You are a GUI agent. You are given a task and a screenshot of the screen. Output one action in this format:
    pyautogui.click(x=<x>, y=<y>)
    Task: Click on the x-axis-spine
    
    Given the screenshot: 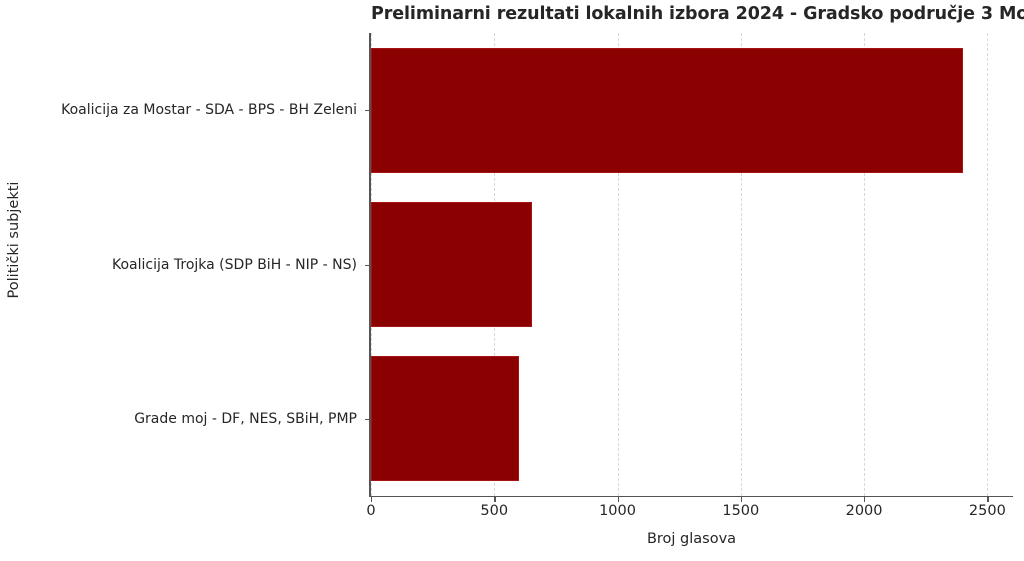 What is the action you would take?
    pyautogui.click(x=691, y=496)
    